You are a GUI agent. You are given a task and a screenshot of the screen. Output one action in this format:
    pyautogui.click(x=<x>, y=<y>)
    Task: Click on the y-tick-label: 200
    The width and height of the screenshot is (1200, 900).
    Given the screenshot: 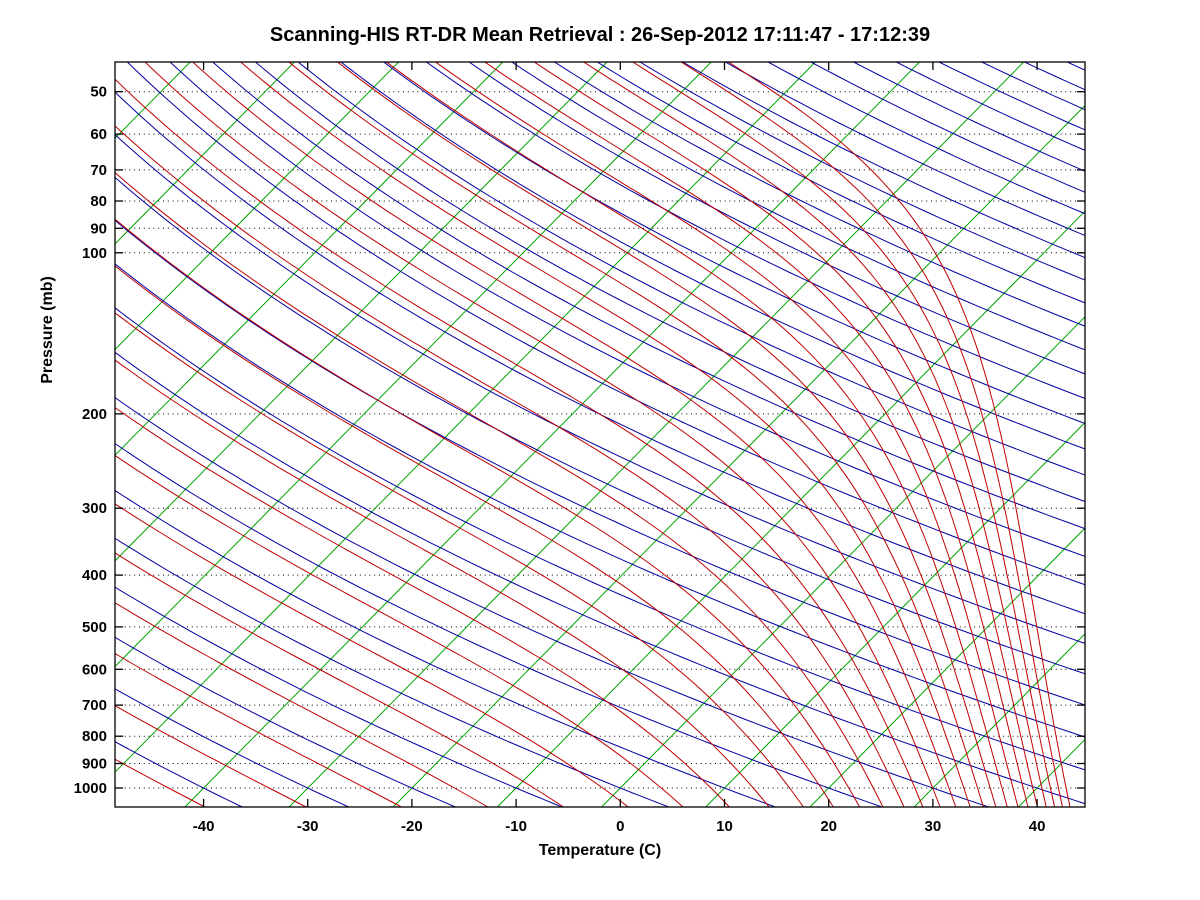 What is the action you would take?
    pyautogui.click(x=94, y=414)
    